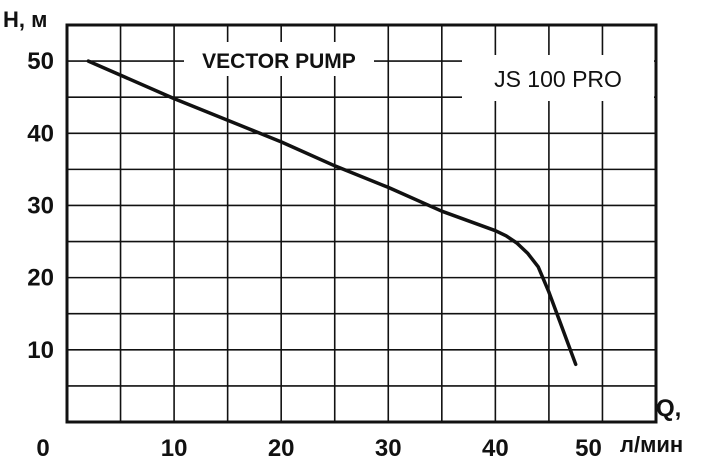  Describe the element at coordinates (40, 350) in the screenshot. I see `y-tick-label: 10` at that location.